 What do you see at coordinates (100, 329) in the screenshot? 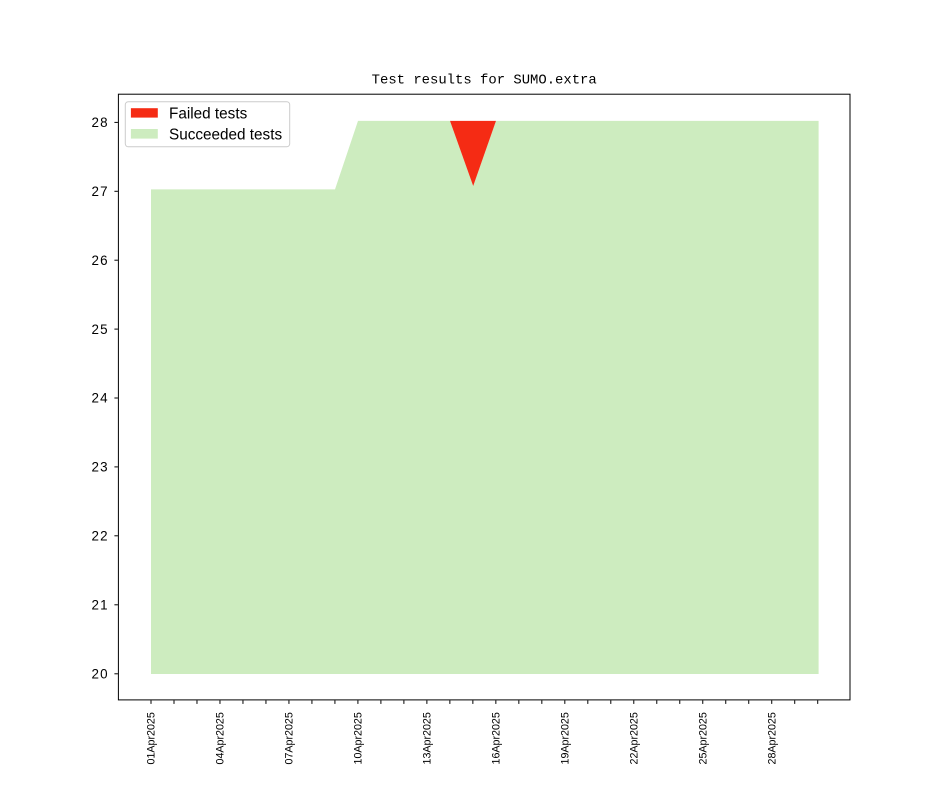
I see `svg-text: 25` at bounding box center [100, 329].